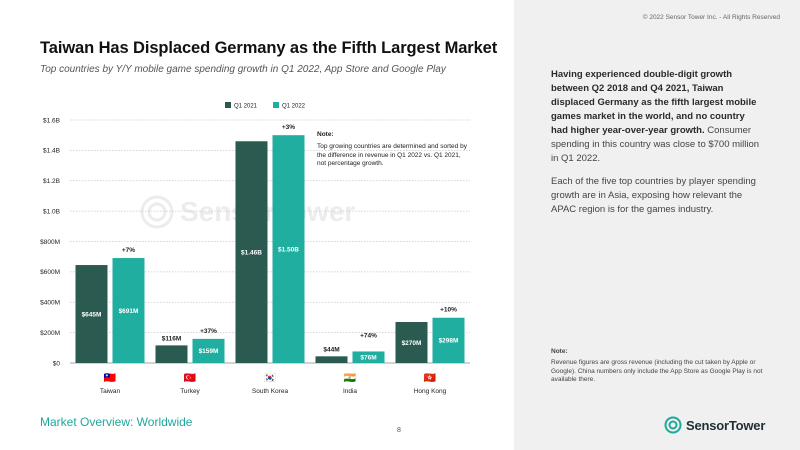 Image resolution: width=800 pixels, height=450 pixels. Describe the element at coordinates (559, 351) in the screenshot. I see `footnote-heading: Note:` at that location.